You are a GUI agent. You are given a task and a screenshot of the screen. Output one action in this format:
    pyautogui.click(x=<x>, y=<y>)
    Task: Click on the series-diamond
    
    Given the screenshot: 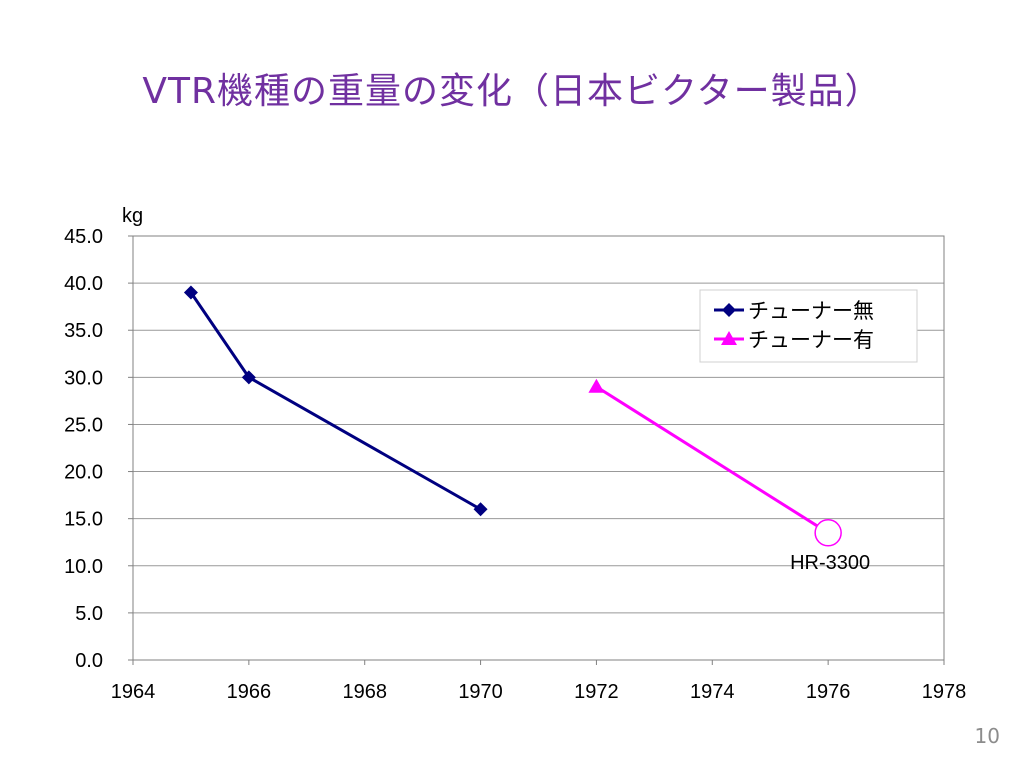 What is the action you would take?
    pyautogui.click(x=335, y=401)
    